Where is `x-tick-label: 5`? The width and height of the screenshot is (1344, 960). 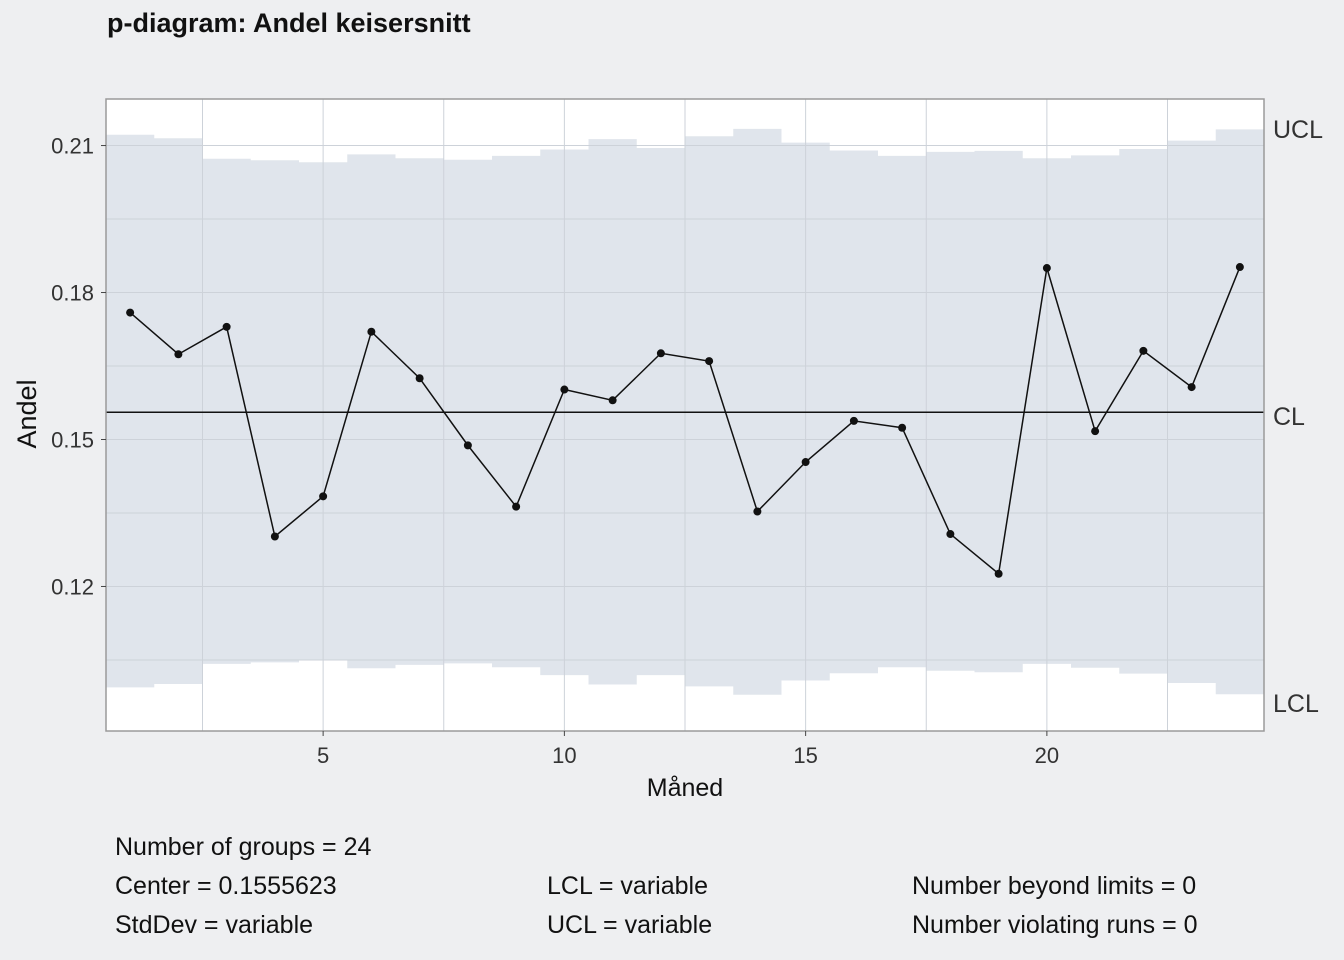
x-tick-label: 5 is located at coordinates (323, 755).